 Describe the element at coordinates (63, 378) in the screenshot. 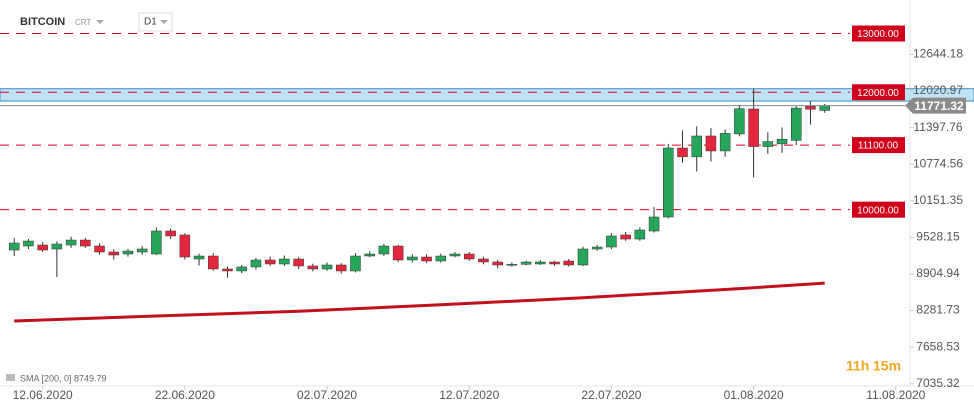

I see `sma-legend: SMA [200, 0] 8749.79` at that location.